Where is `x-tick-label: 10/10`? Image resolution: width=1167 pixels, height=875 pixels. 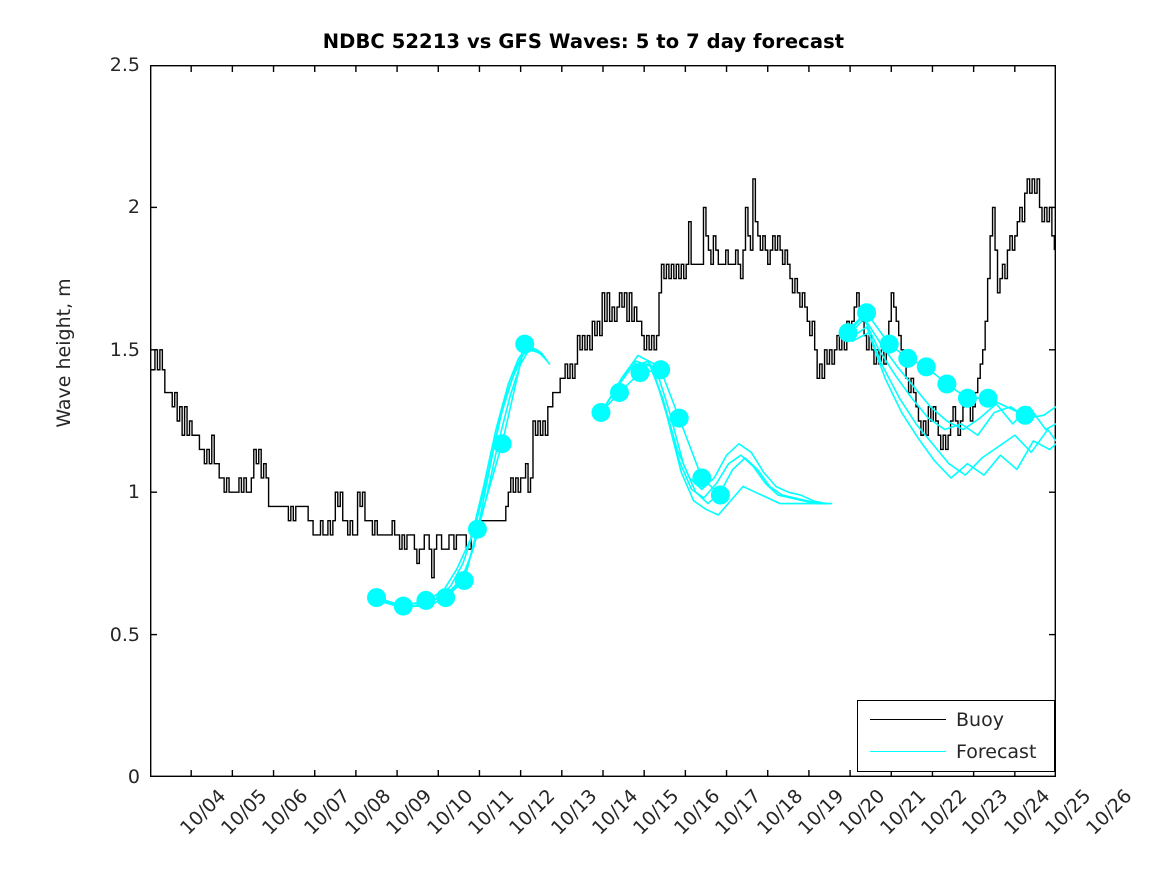
x-tick-label: 10/10 is located at coordinates (450, 812).